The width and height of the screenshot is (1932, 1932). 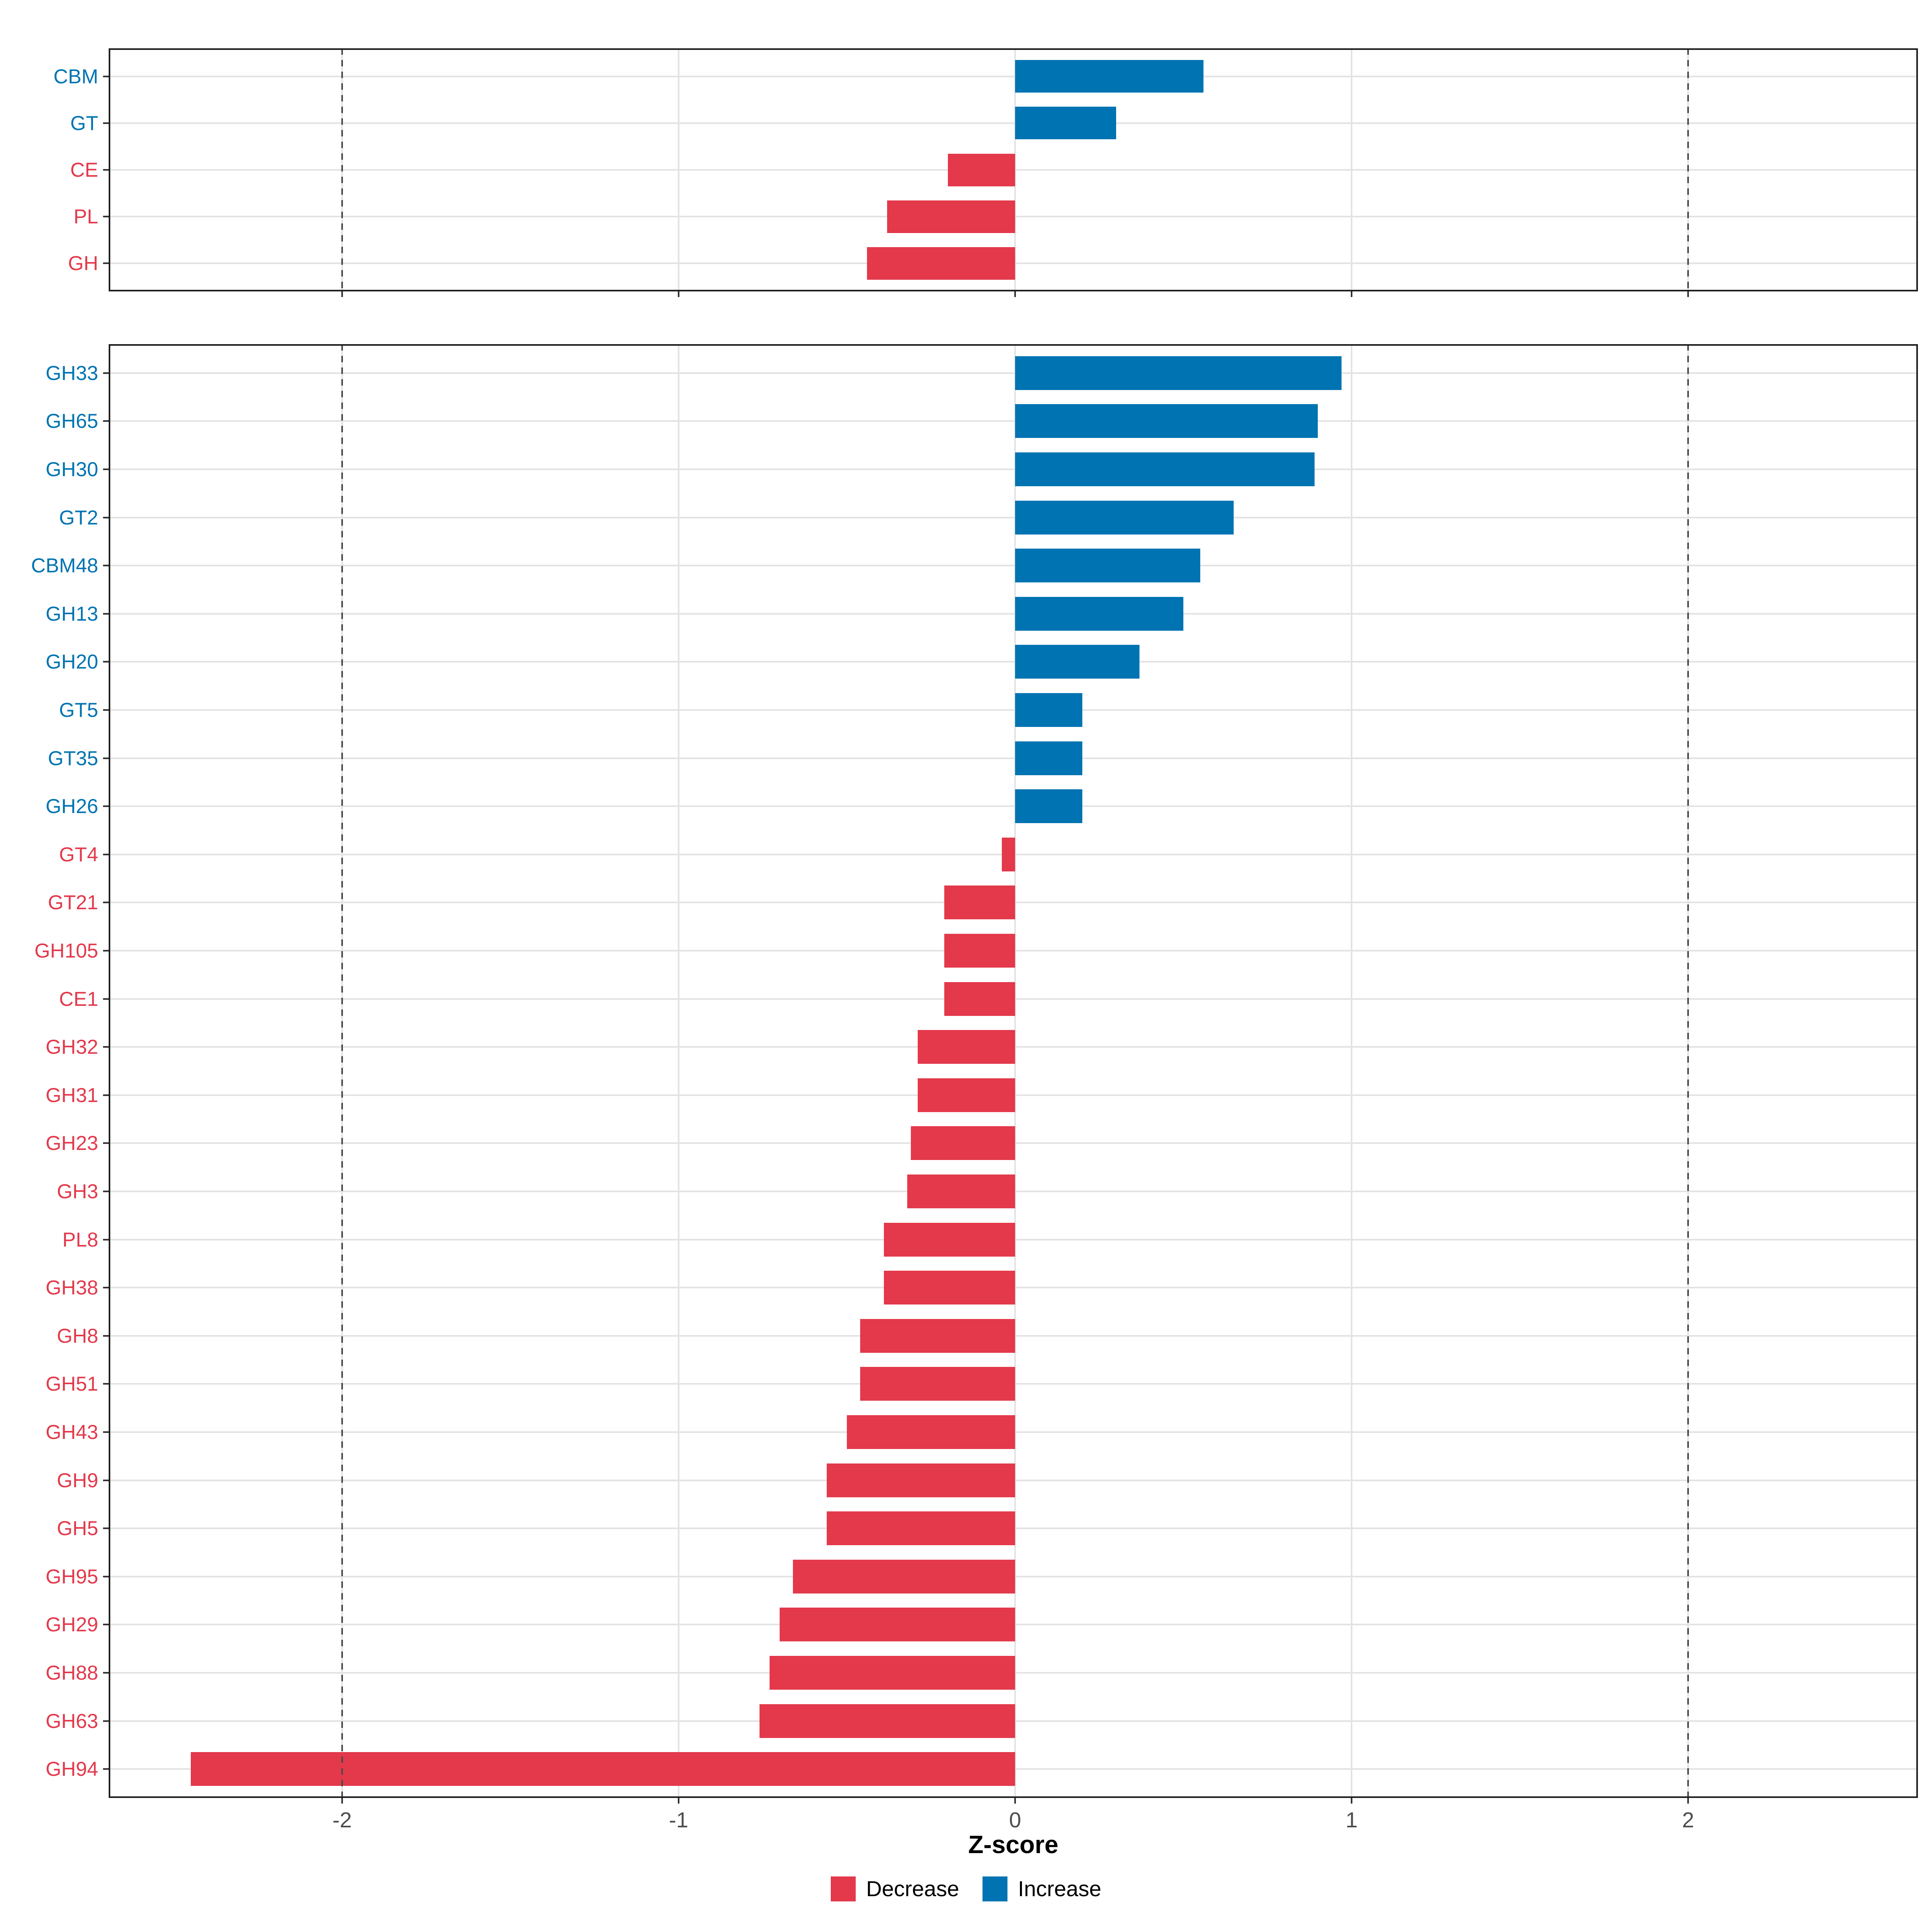 I want to click on x-tick-label-1: 1, so click(x=1351, y=1820).